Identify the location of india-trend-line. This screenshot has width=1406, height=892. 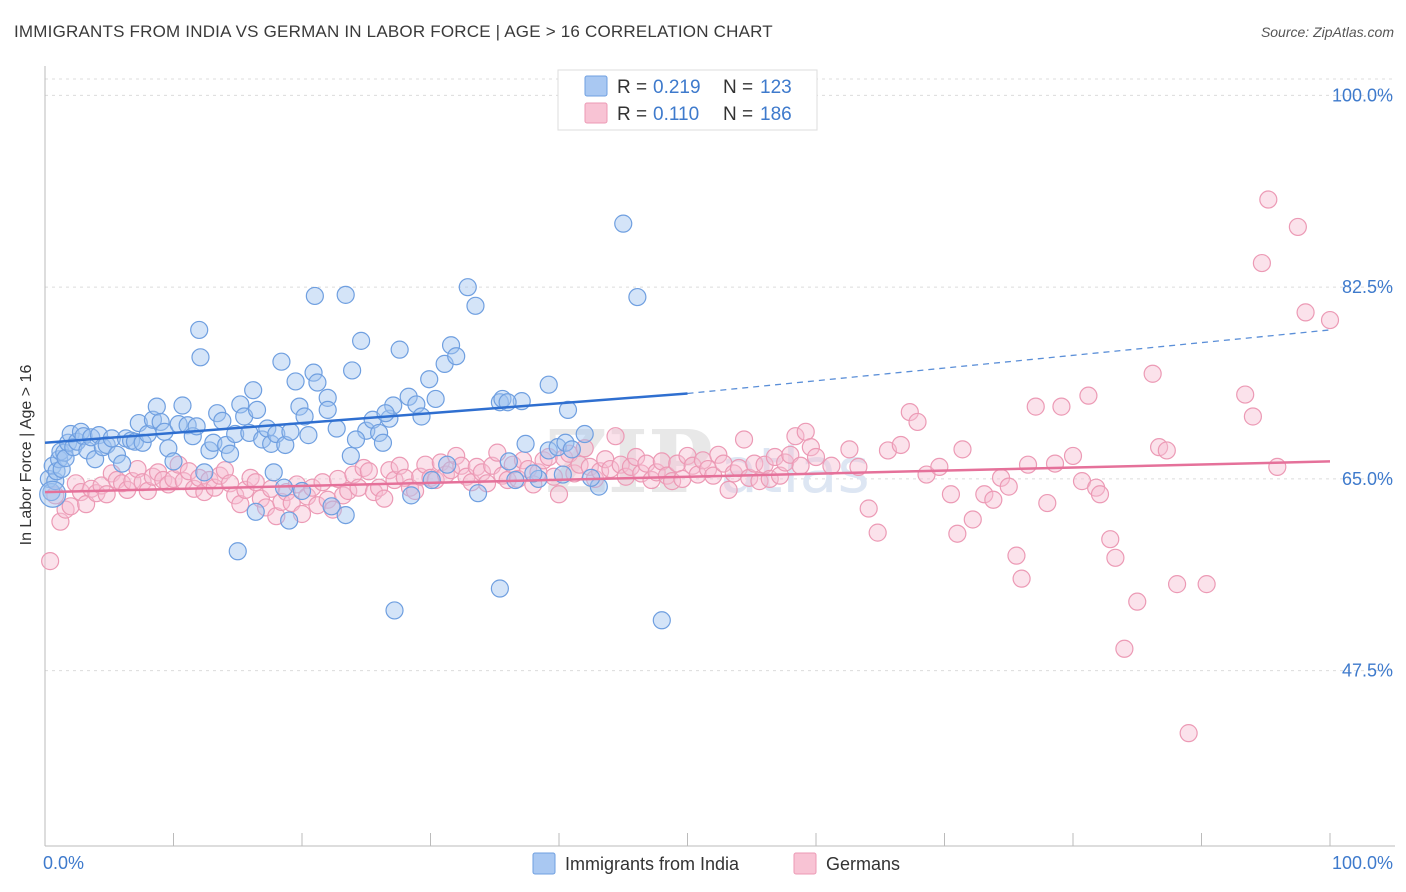
(366, 418).